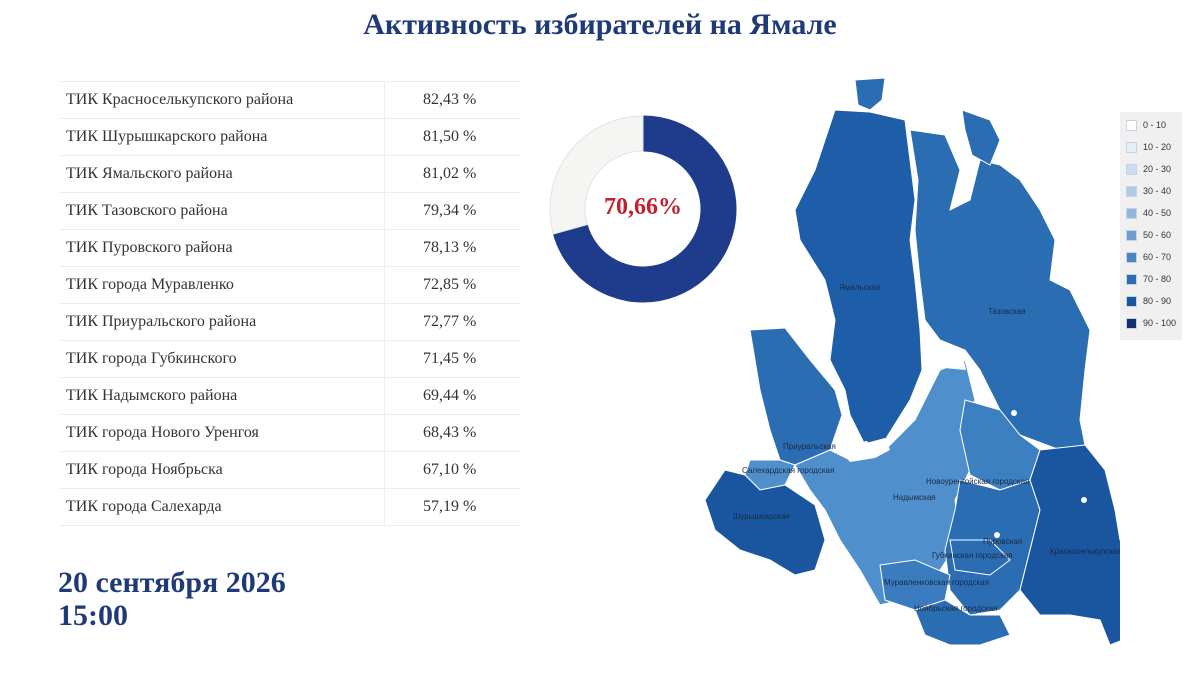 This screenshot has height=675, width=1200. I want to click on legend-item: 80 - 90, so click(1148, 303).